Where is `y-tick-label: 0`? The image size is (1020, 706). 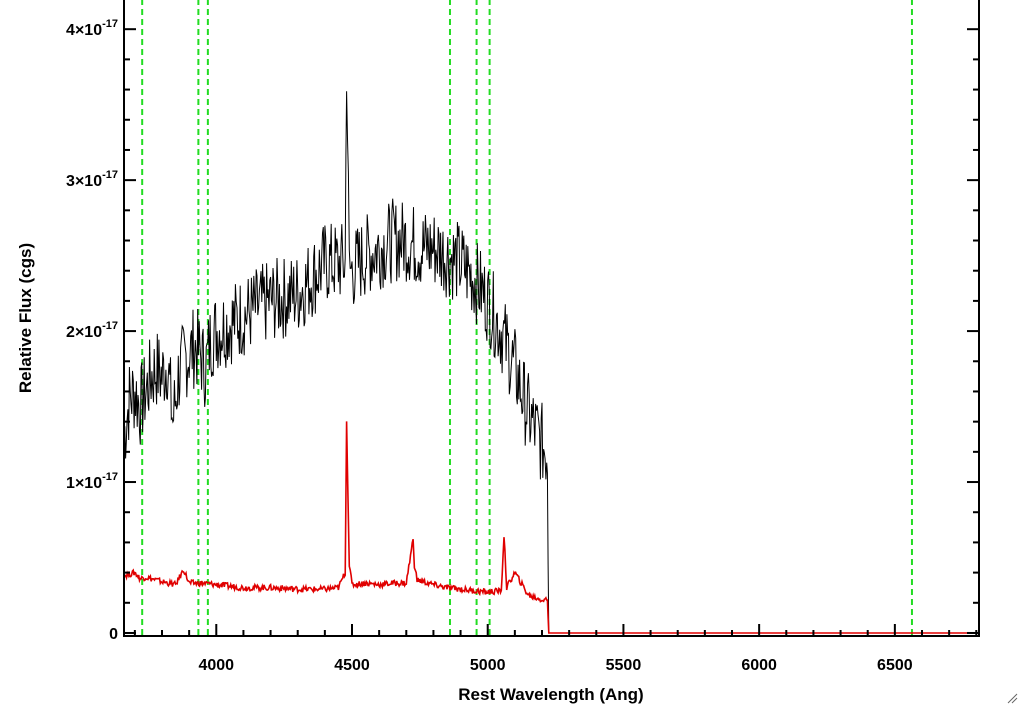
y-tick-label: 0 is located at coordinates (113, 634).